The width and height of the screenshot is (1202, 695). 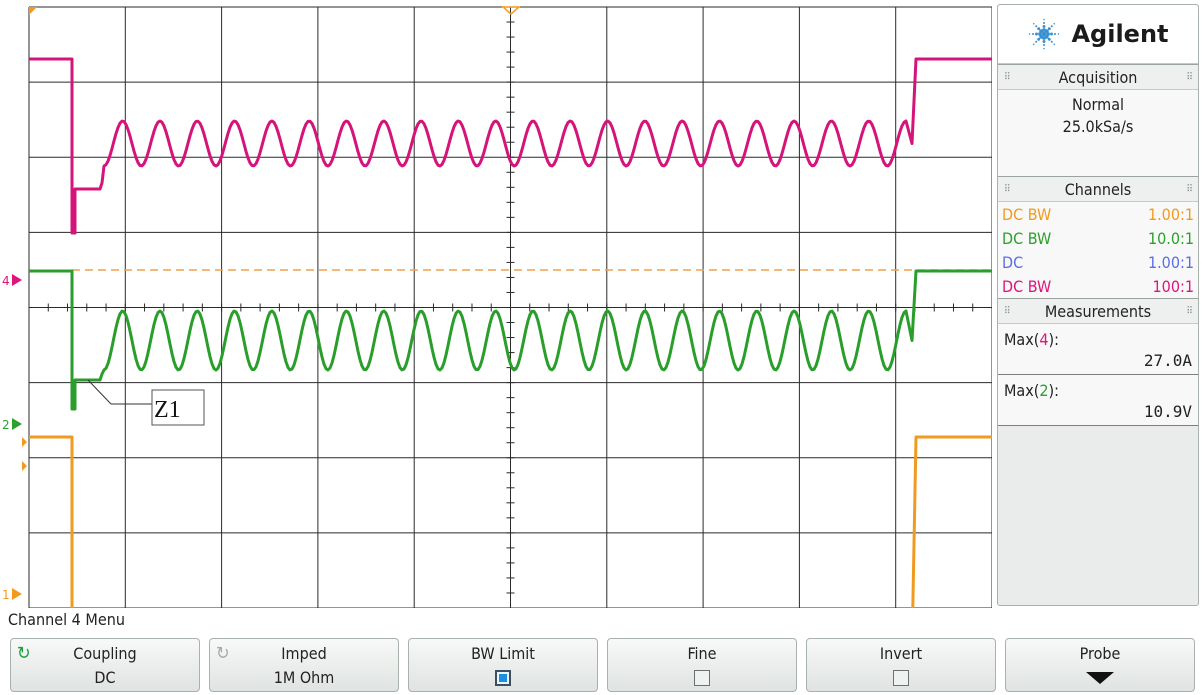 I want to click on invert-softkey: Invert, so click(x=901, y=665).